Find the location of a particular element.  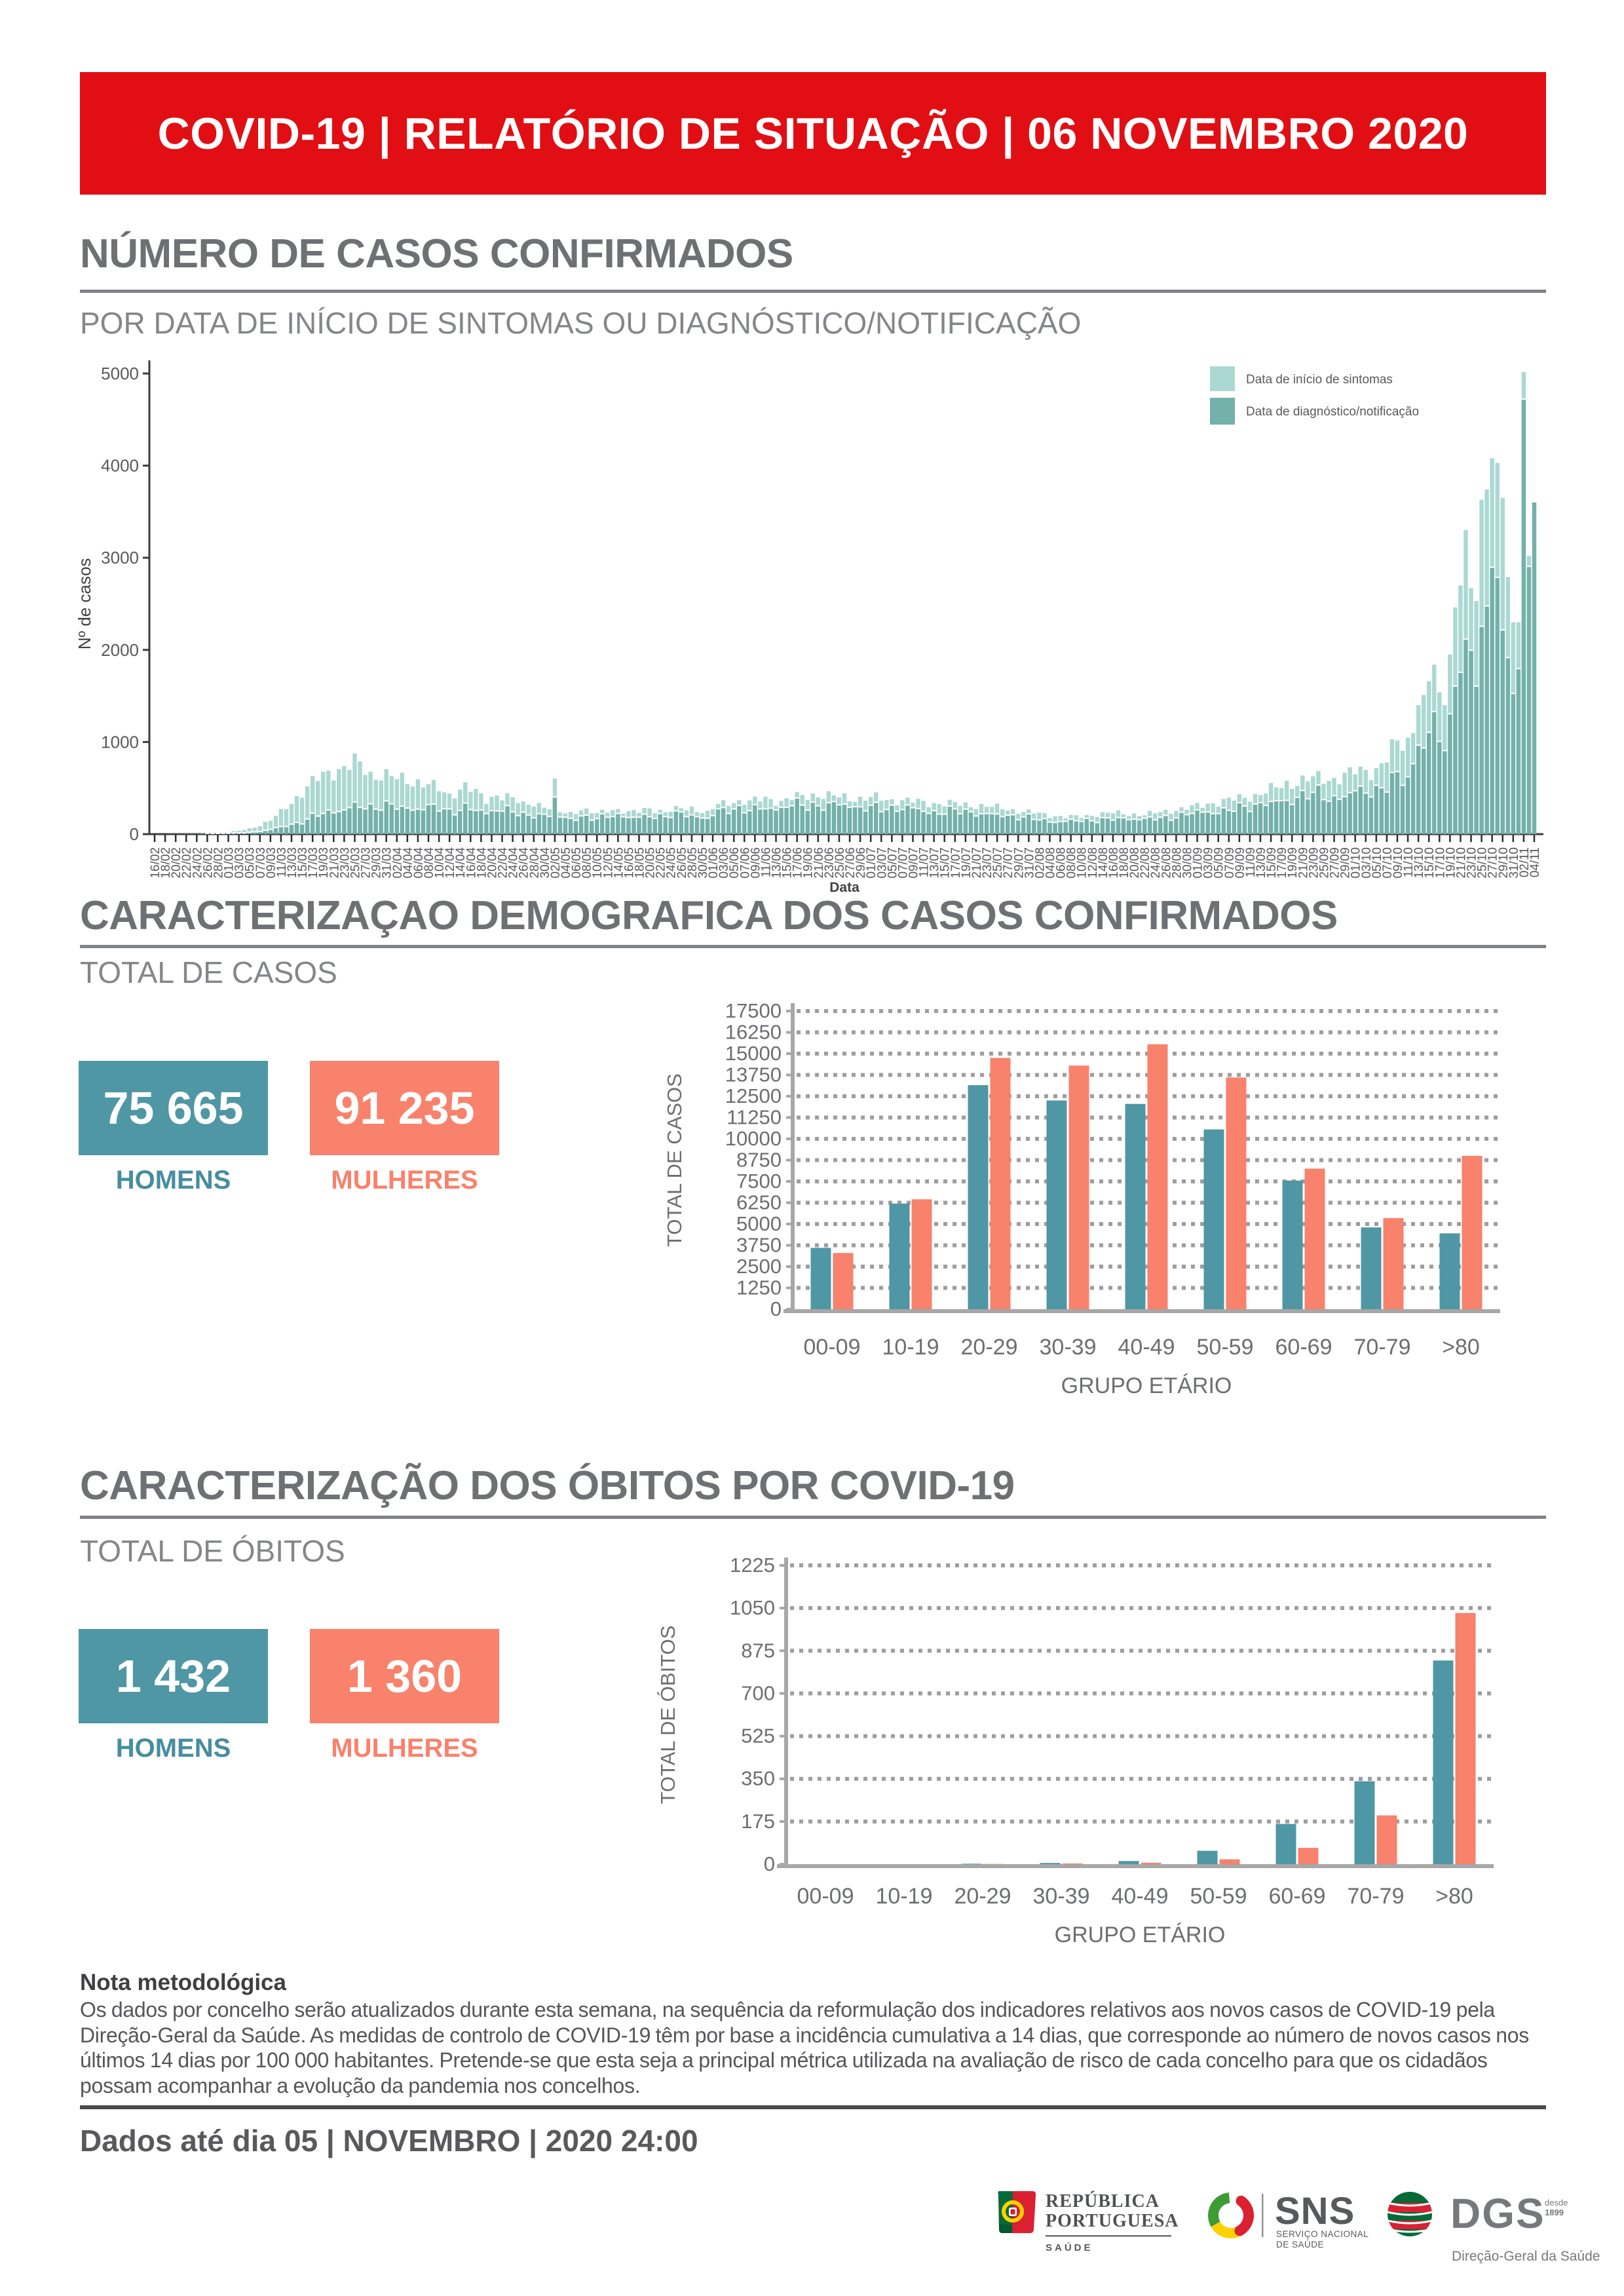

svg-text: 17500 is located at coordinates (753, 1010).